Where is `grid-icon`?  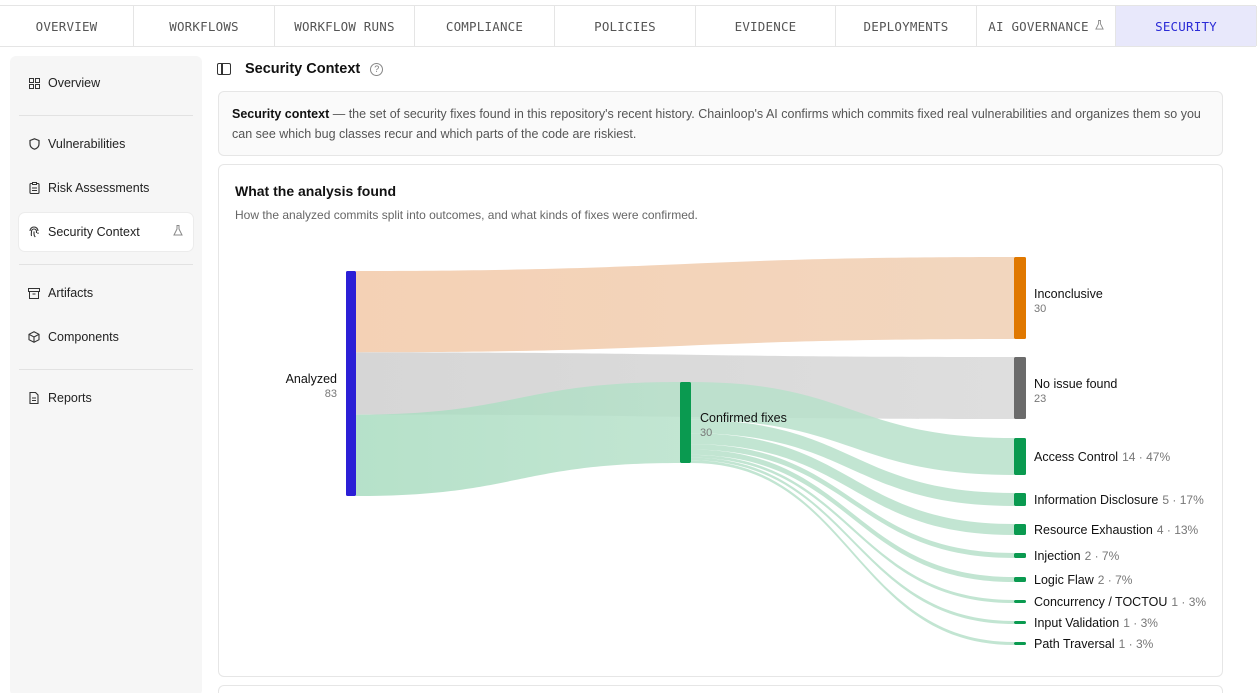 grid-icon is located at coordinates (34, 83).